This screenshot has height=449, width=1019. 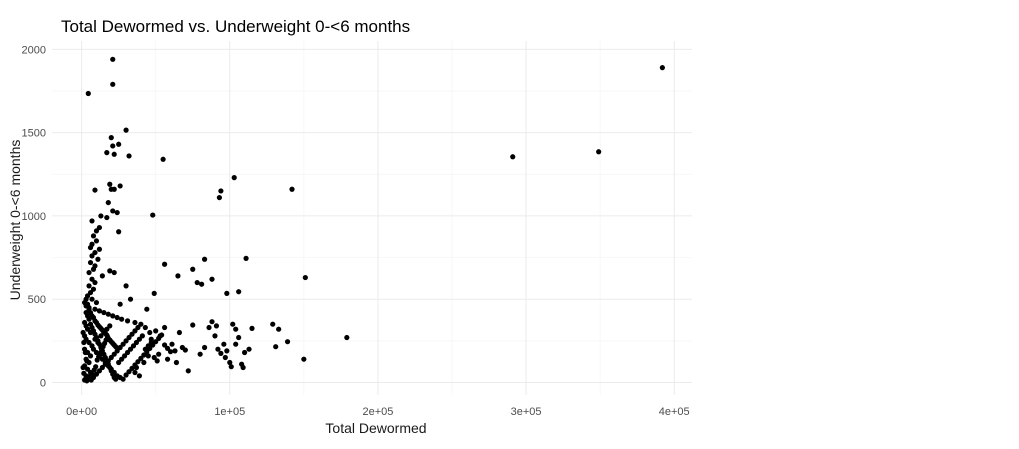 What do you see at coordinates (377, 412) in the screenshot?
I see `x-tick-label: 2e+05` at bounding box center [377, 412].